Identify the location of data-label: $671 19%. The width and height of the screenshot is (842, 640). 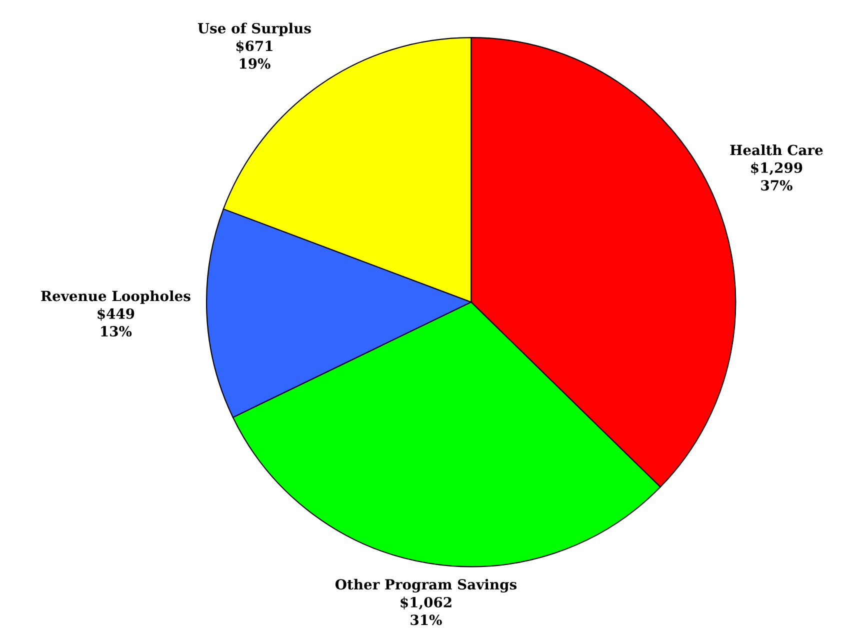
(254, 54).